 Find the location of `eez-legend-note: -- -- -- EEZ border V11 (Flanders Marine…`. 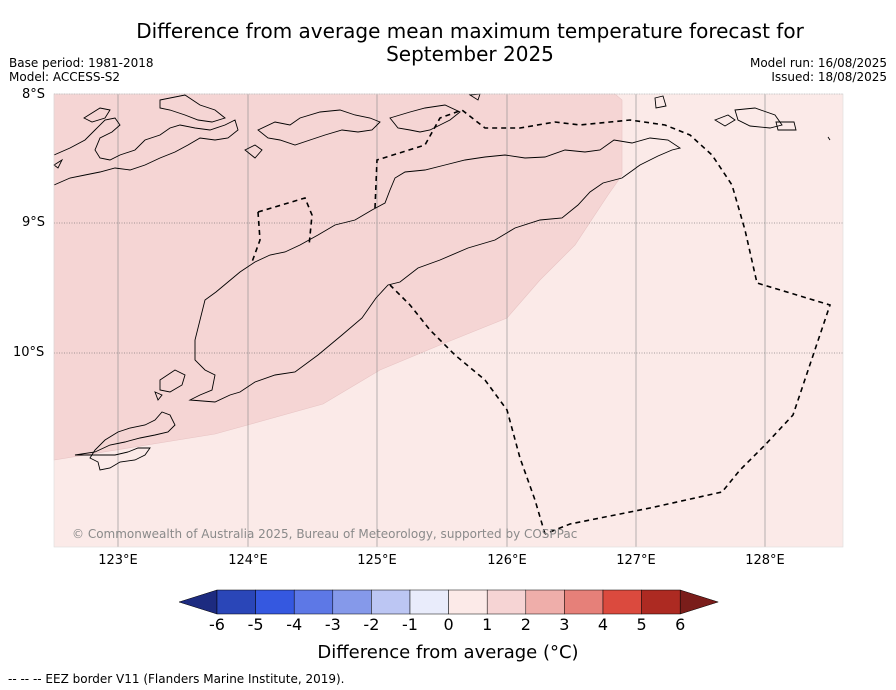

eez-legend-note: -- -- -- EEZ border V11 (Flanders Marine… is located at coordinates (176, 679).